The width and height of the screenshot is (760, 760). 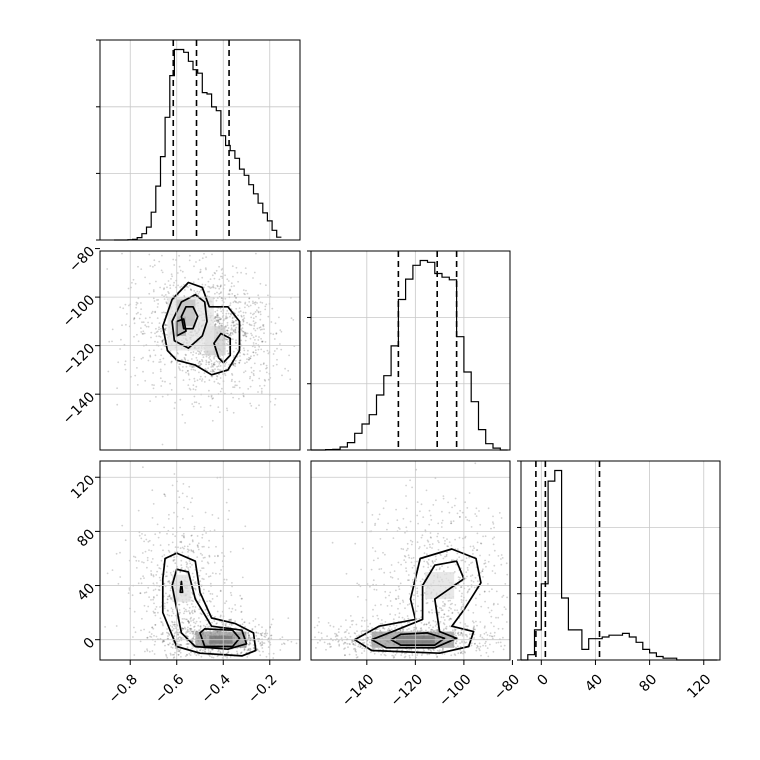 What do you see at coordinates (209, 604) in the screenshot?
I see `contour-line` at bounding box center [209, 604].